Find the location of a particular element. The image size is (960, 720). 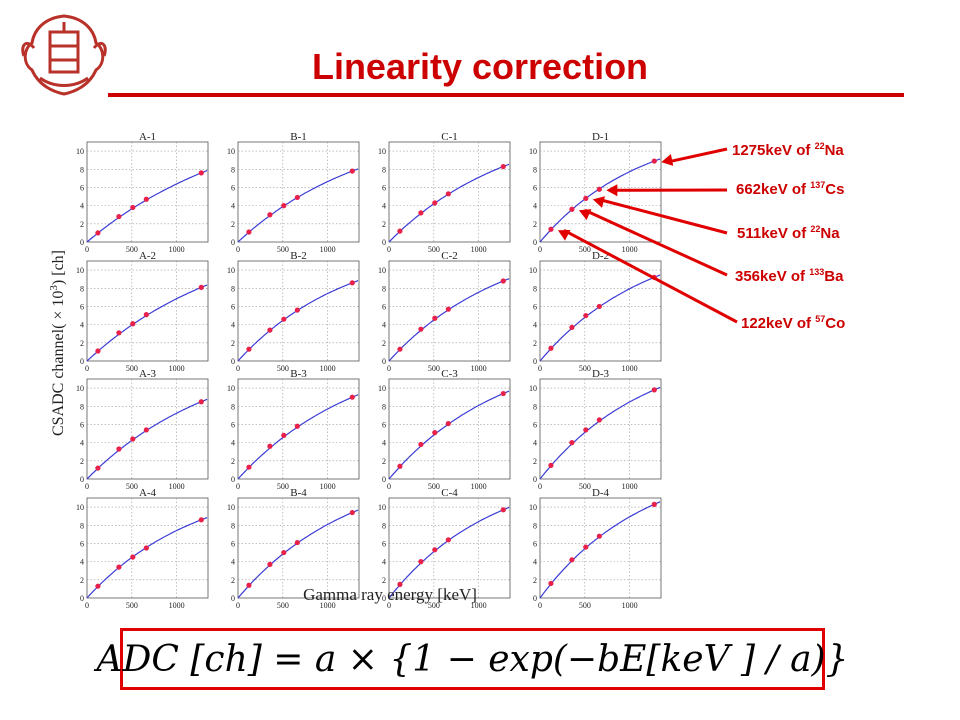

panel-b-1: 0 500 1000 0 2 4 6 8 10 B-1 is located at coordinates (293, 192).